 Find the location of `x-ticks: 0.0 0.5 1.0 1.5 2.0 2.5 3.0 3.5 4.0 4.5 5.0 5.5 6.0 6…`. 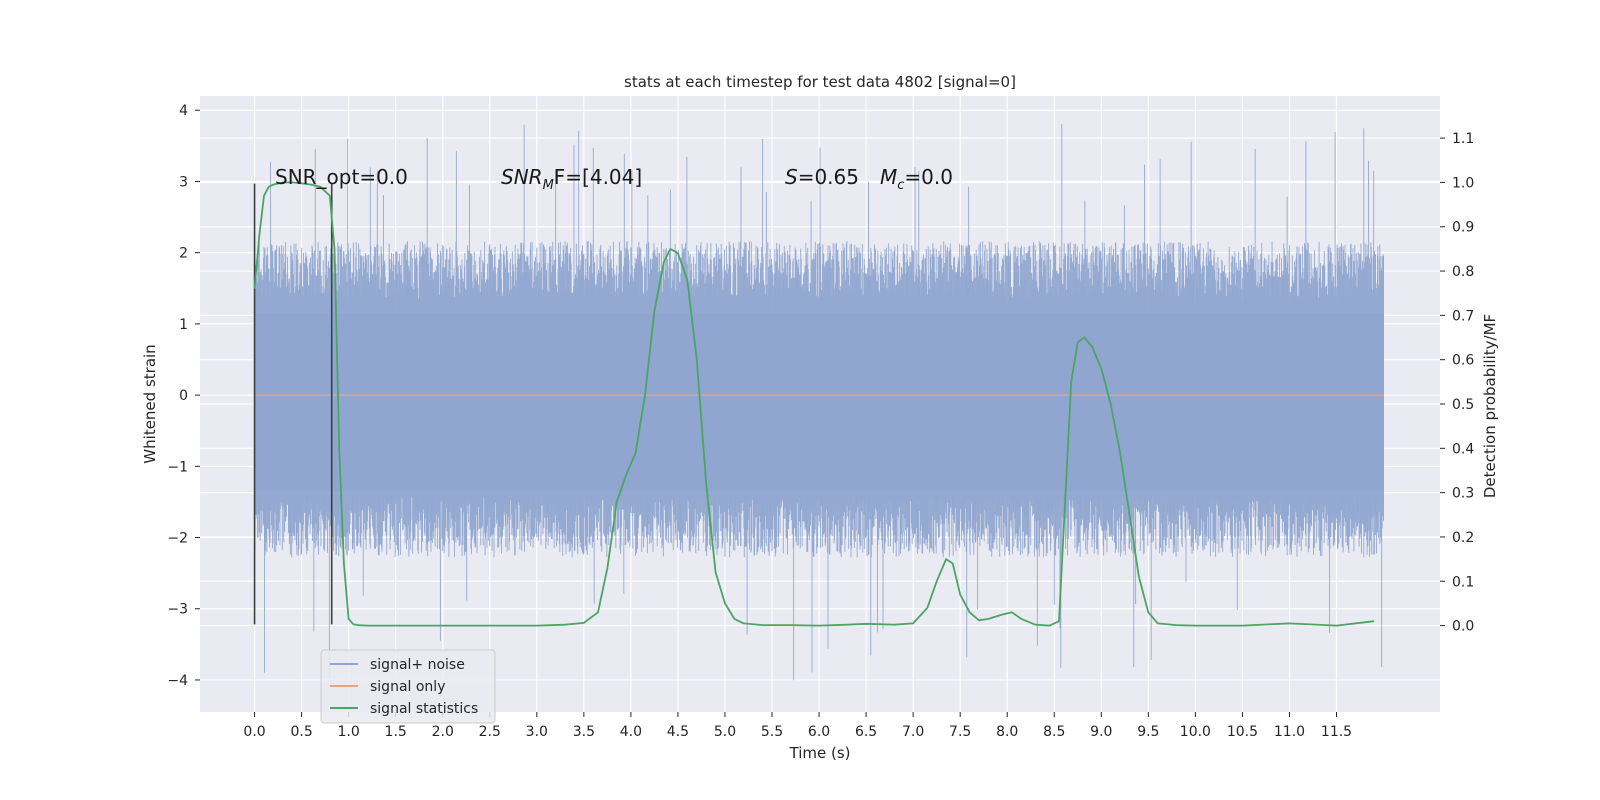

x-ticks: 0.0 0.5 1.0 1.5 2.0 2.5 3.0 3.5 4.0 4.5 5.0 5.5 6.0 6… is located at coordinates (797, 726).